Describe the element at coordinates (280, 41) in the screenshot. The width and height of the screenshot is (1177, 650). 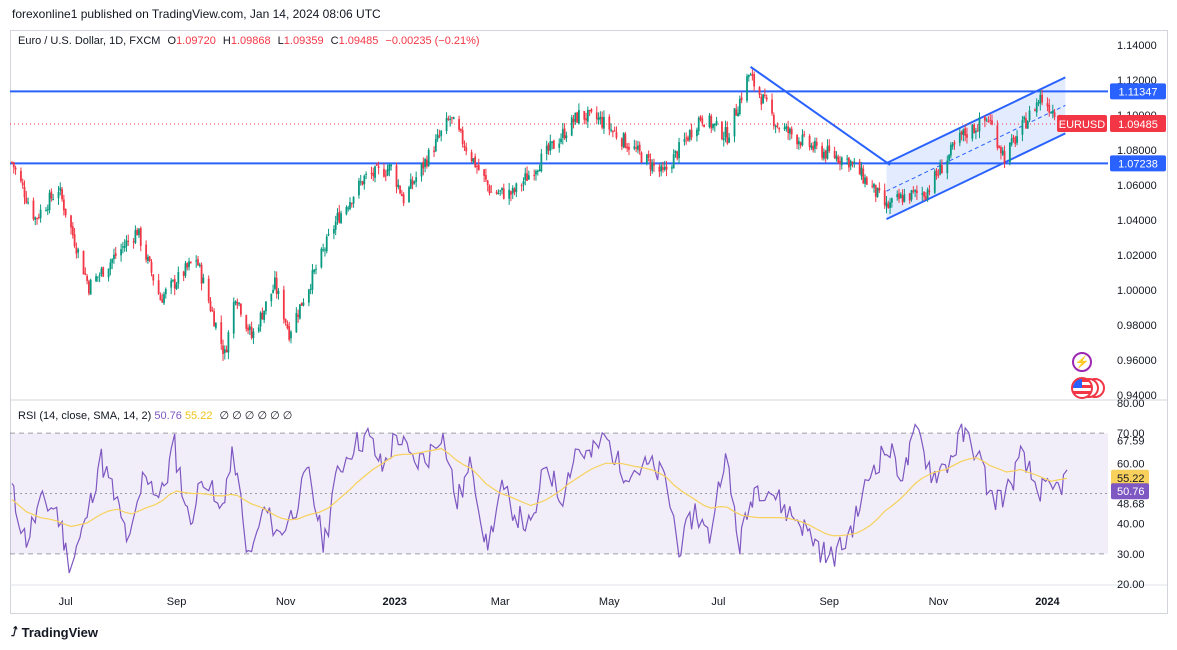
I see `low-label: L` at that location.